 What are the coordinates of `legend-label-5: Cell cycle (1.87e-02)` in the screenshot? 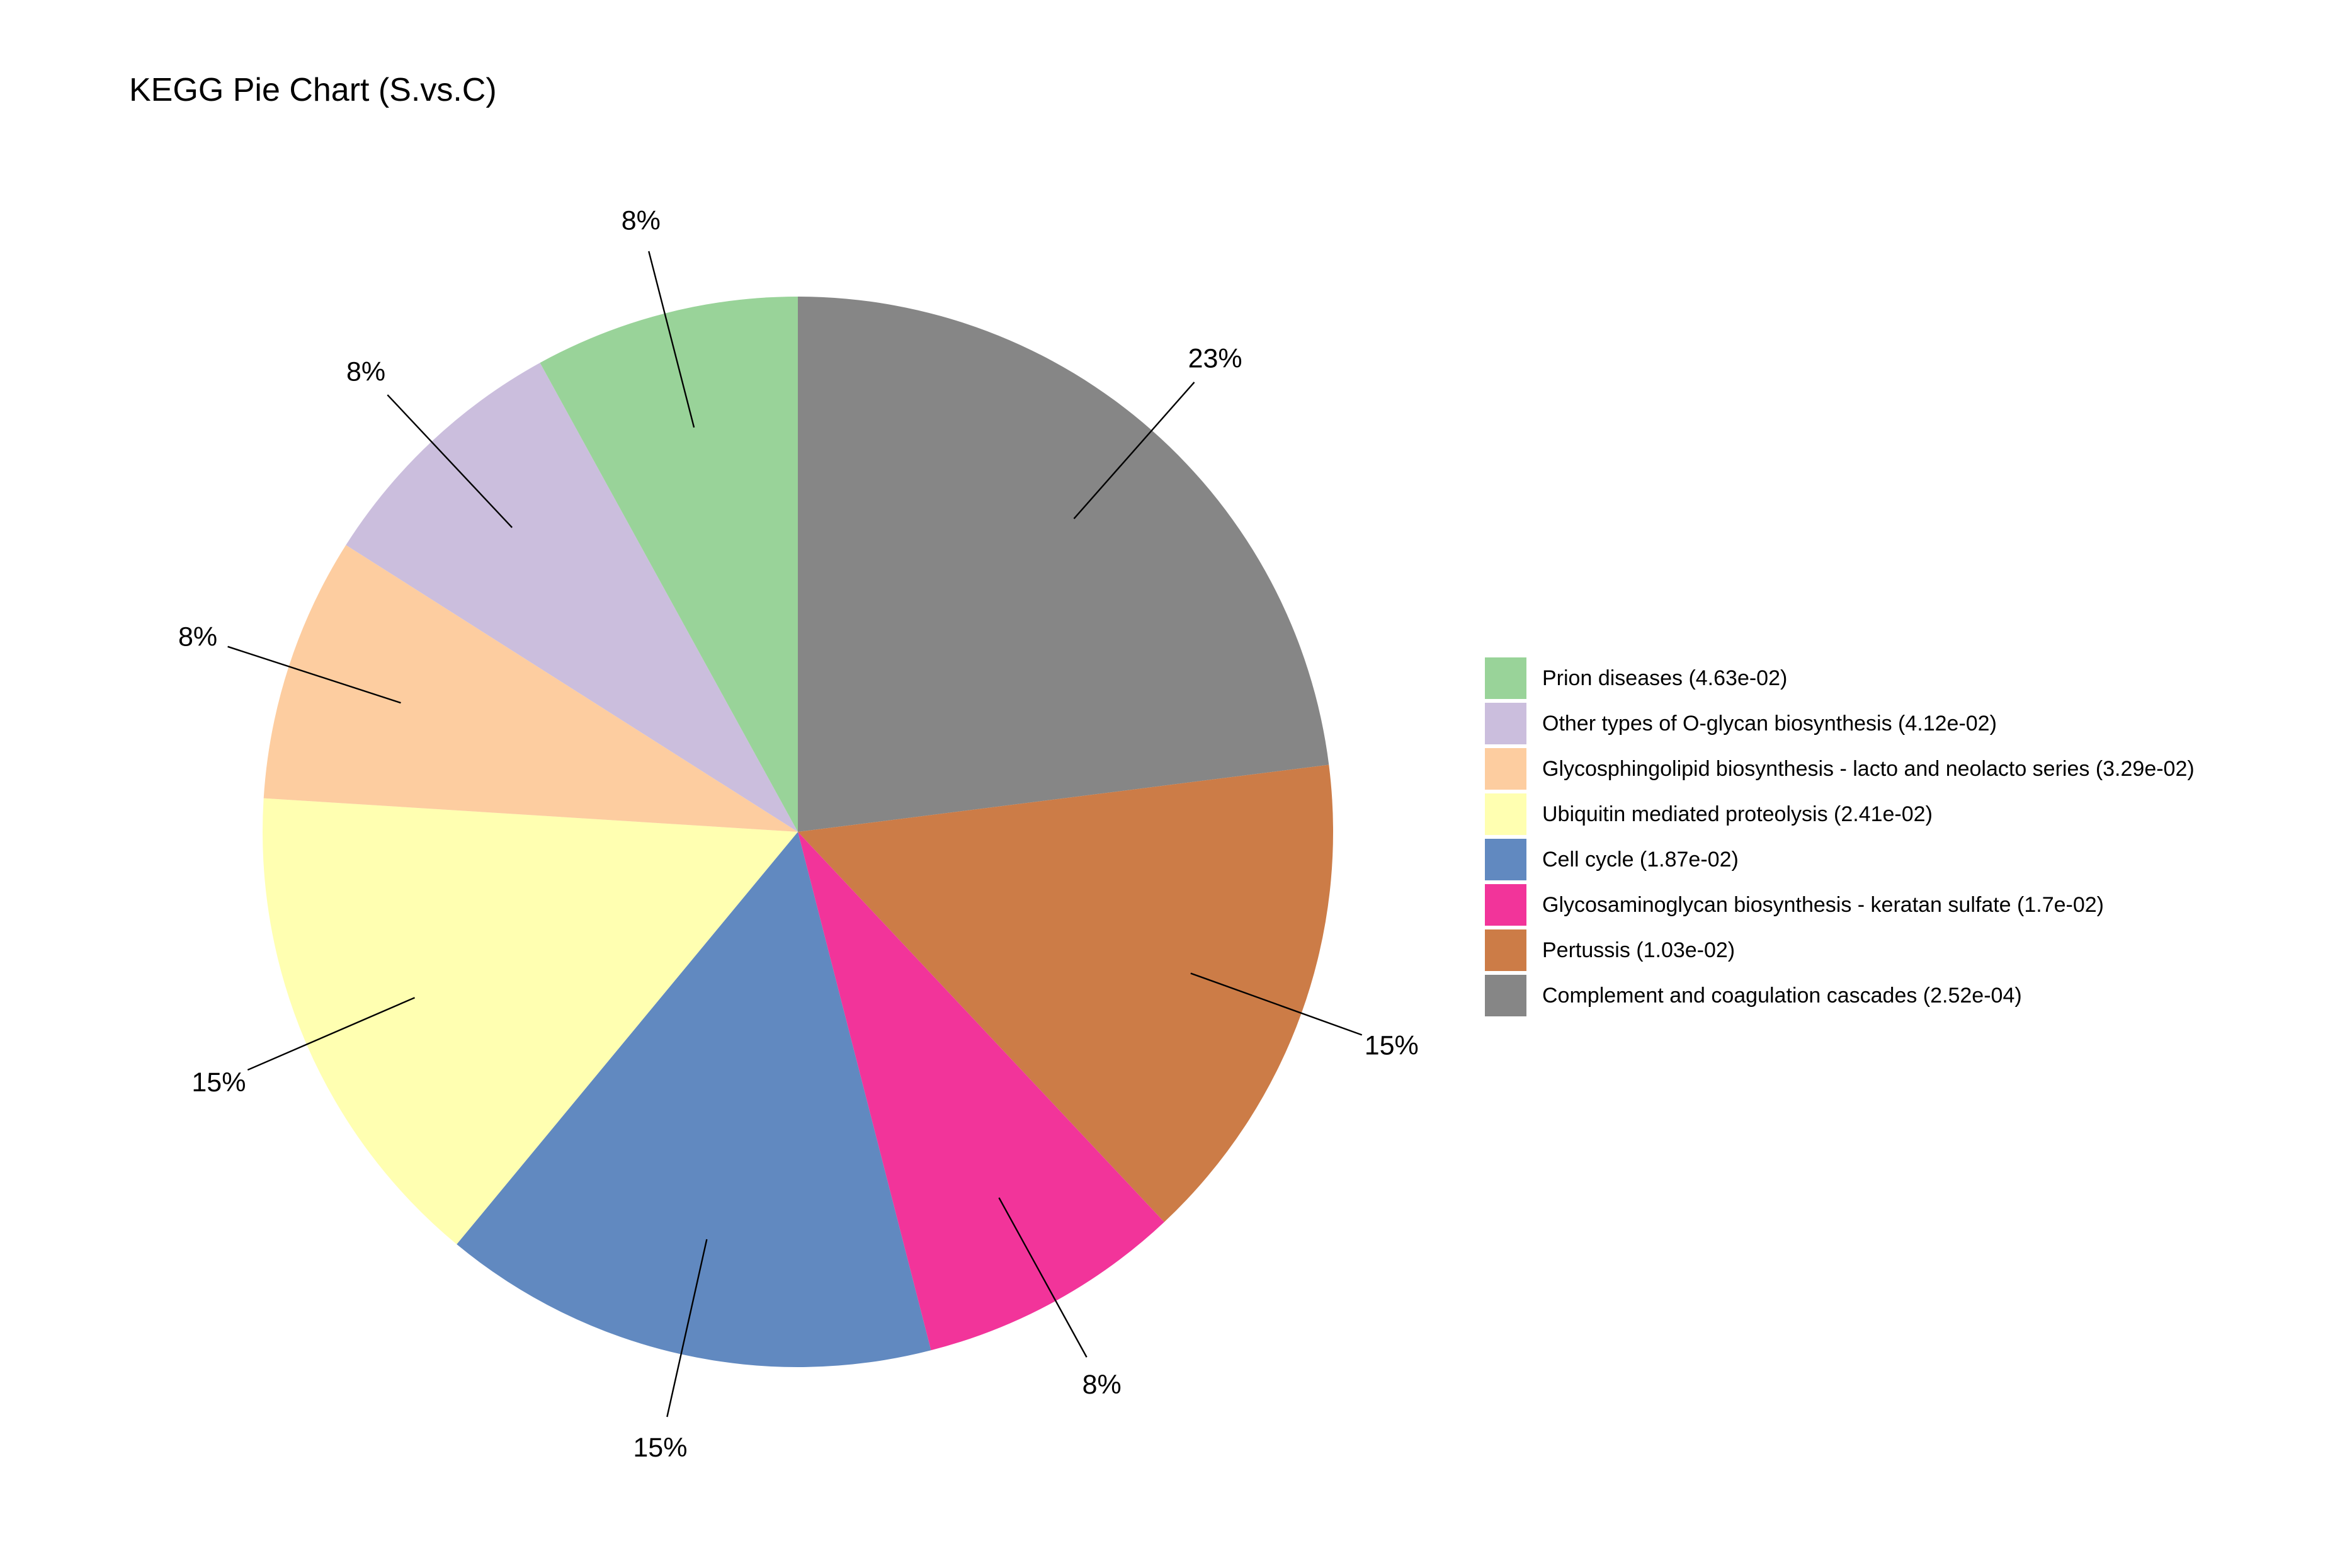 It's located at (1640, 860).